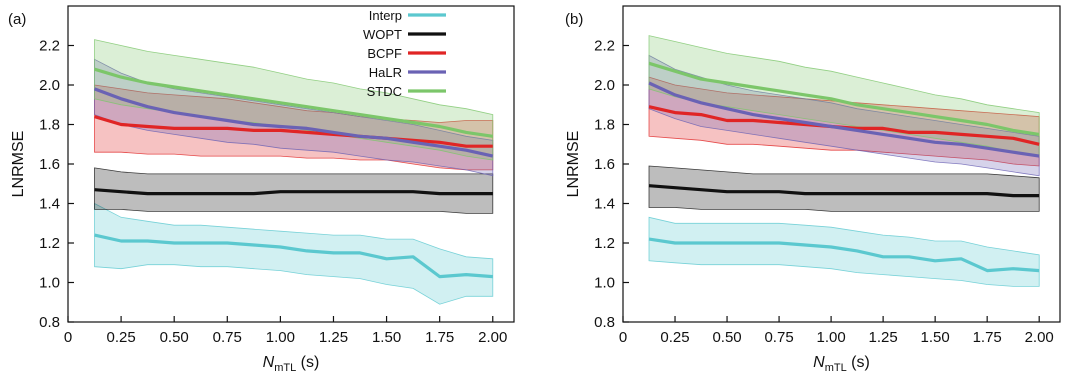  Describe the element at coordinates (404, 53) in the screenshot. I see `legend: Interp WOPT BCPF HaLR STDC` at that location.